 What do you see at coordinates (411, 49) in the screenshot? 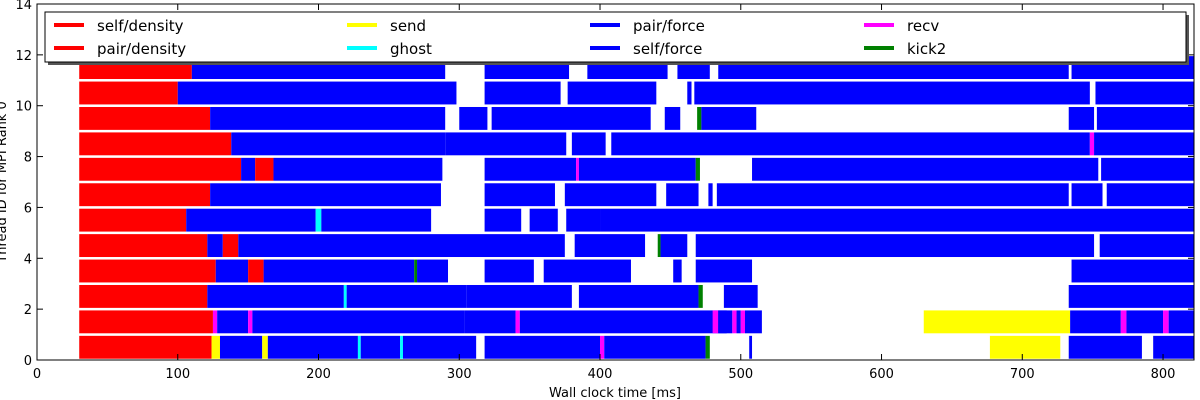
I see `legend-label: ghost` at bounding box center [411, 49].